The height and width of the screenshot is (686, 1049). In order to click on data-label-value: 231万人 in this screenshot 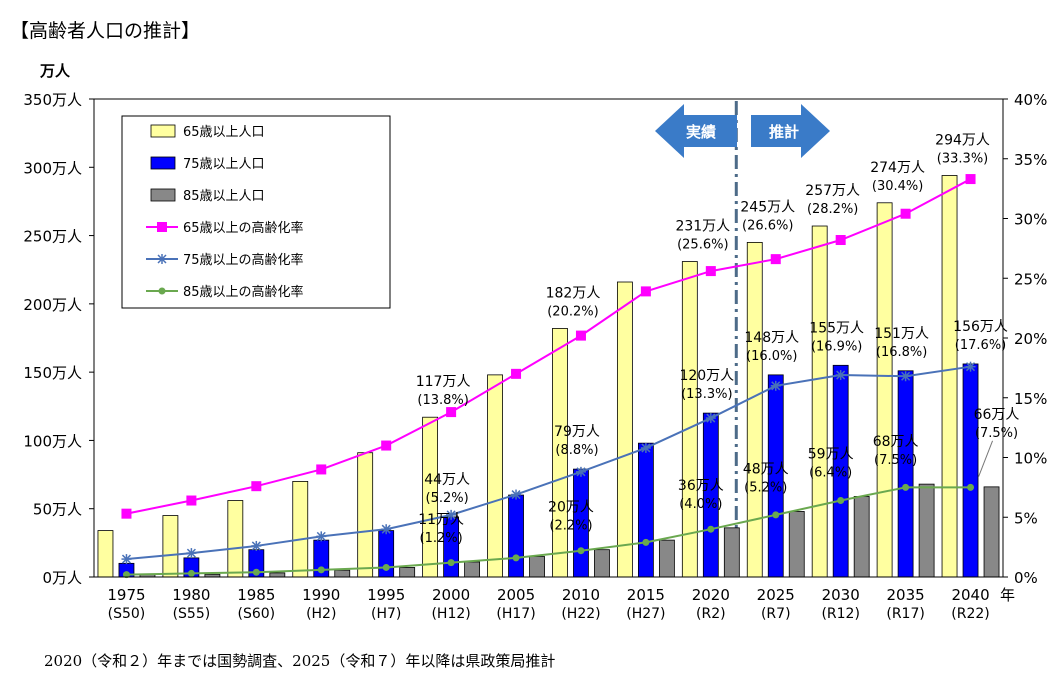, I will do `click(702, 227)`.